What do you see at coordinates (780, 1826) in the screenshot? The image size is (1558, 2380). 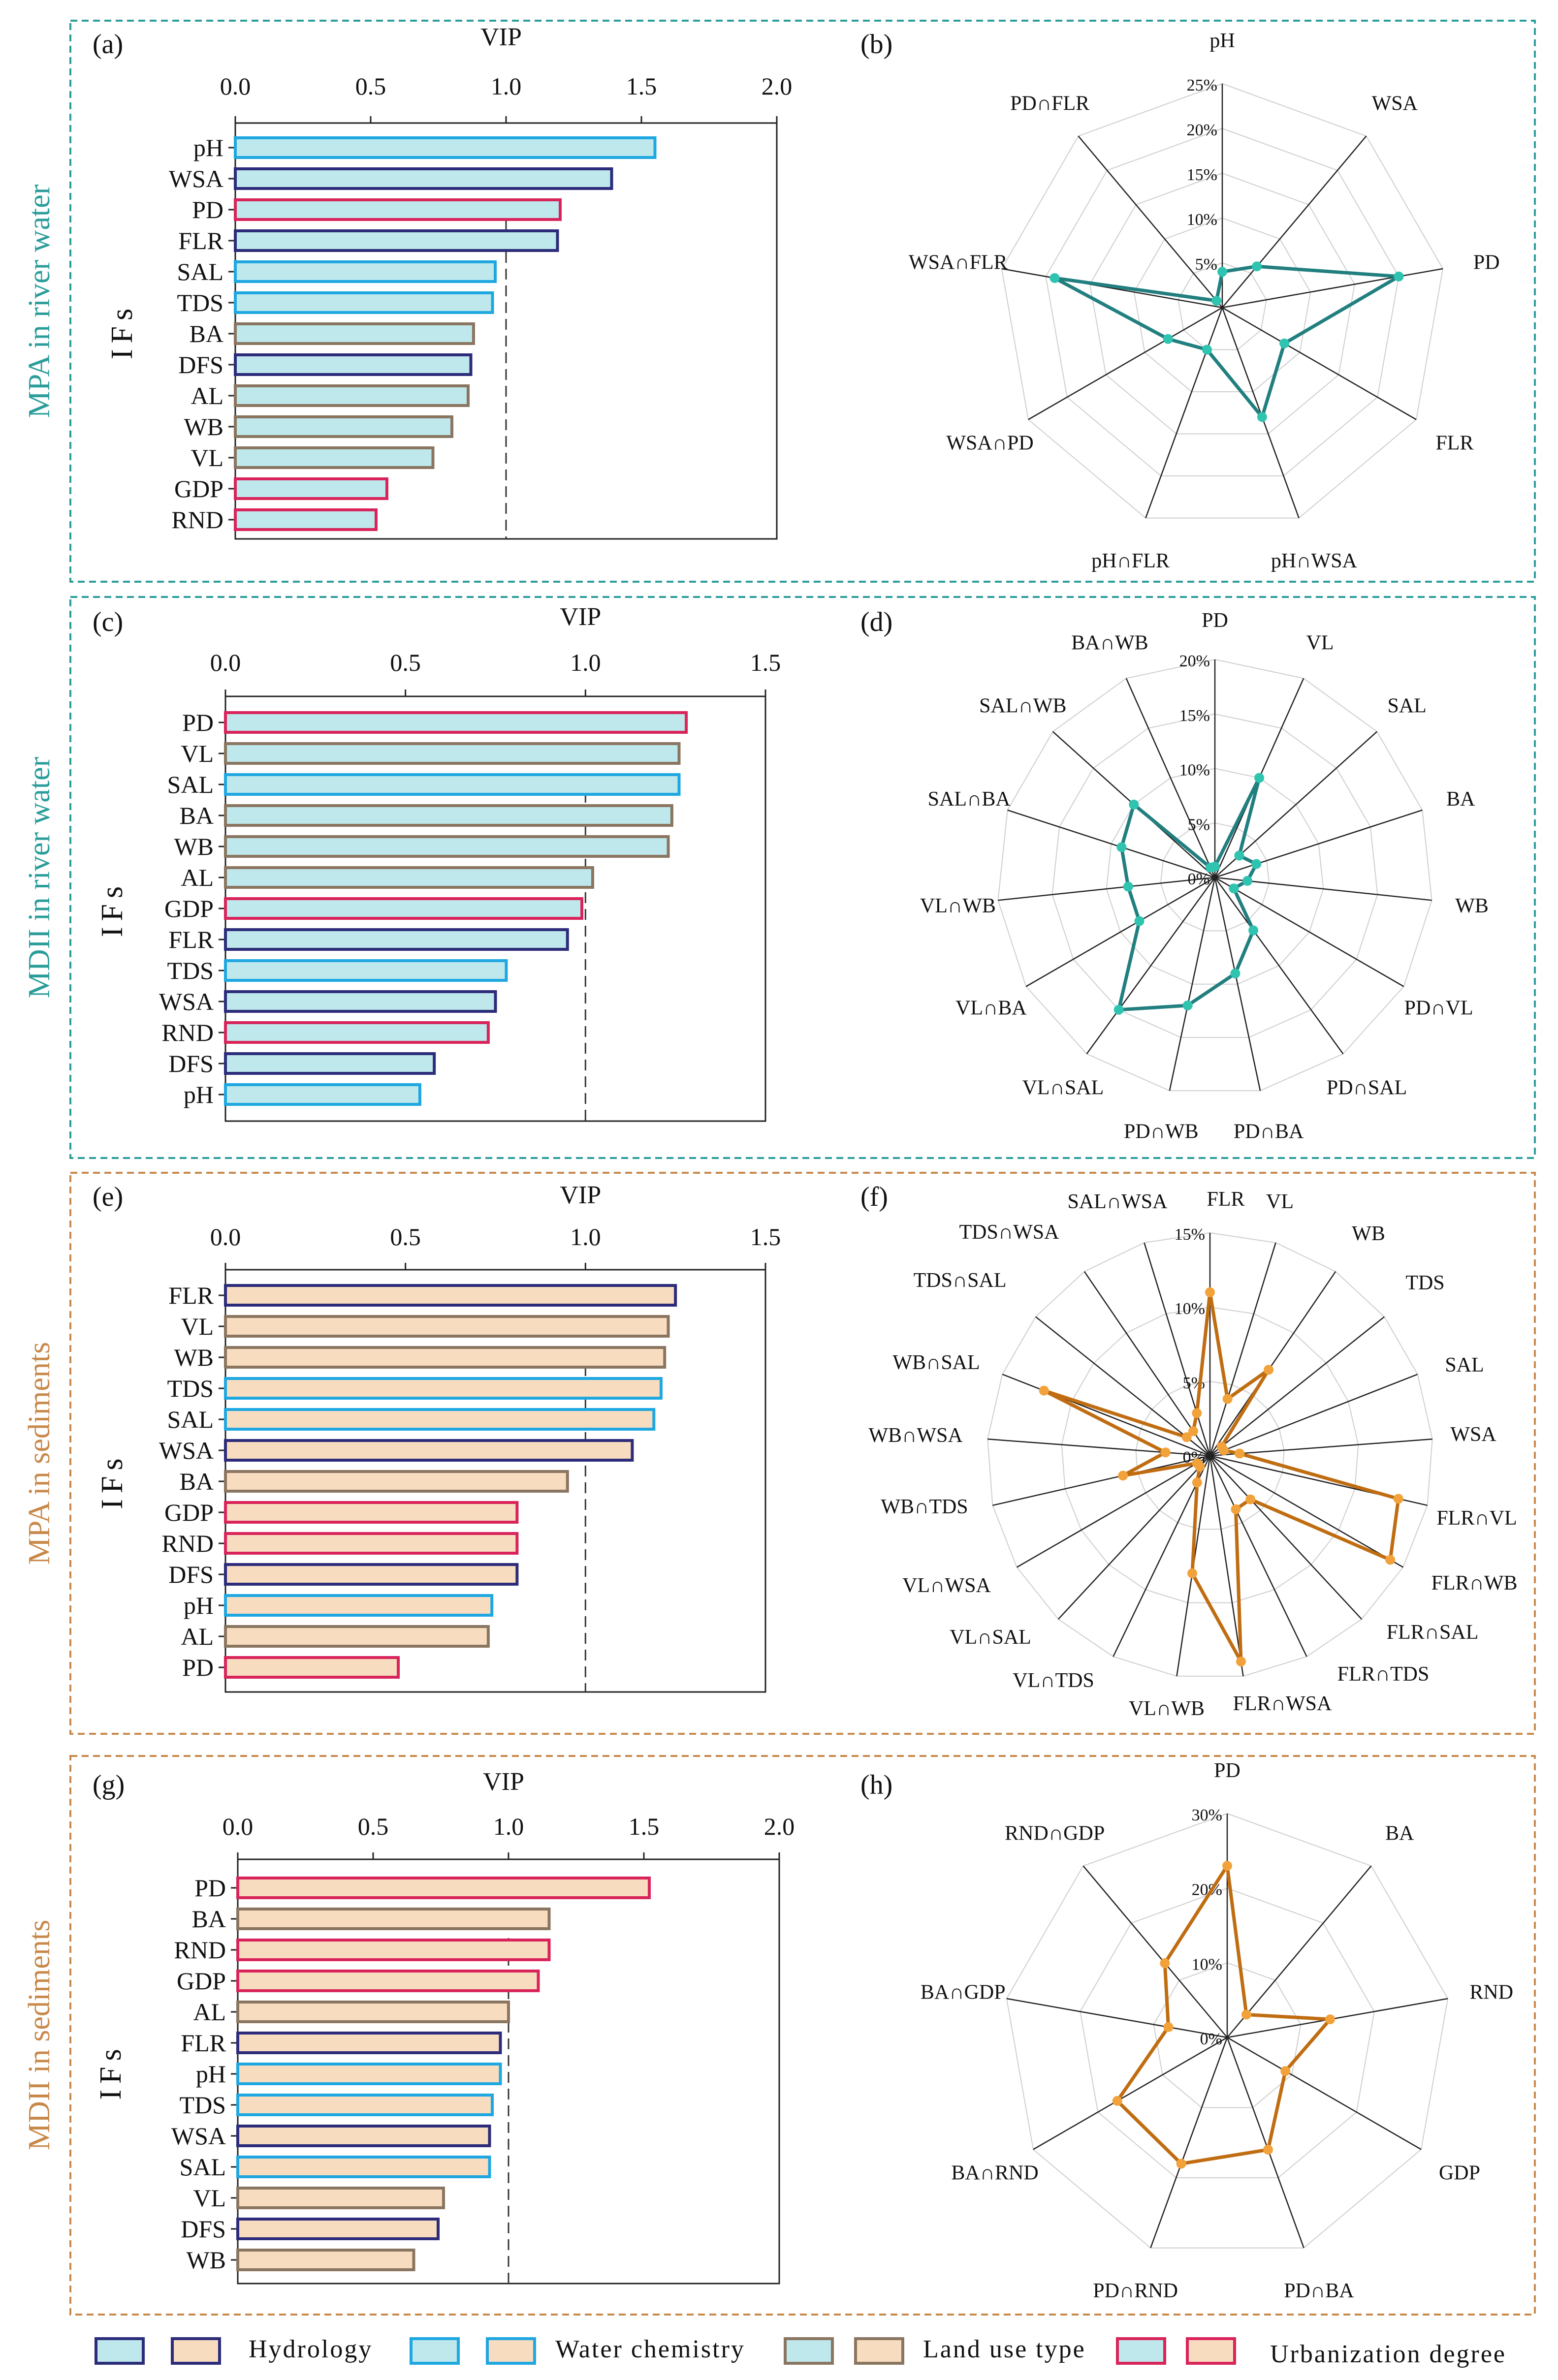 I see `x-tick-label-g-4: 2.0` at bounding box center [780, 1826].